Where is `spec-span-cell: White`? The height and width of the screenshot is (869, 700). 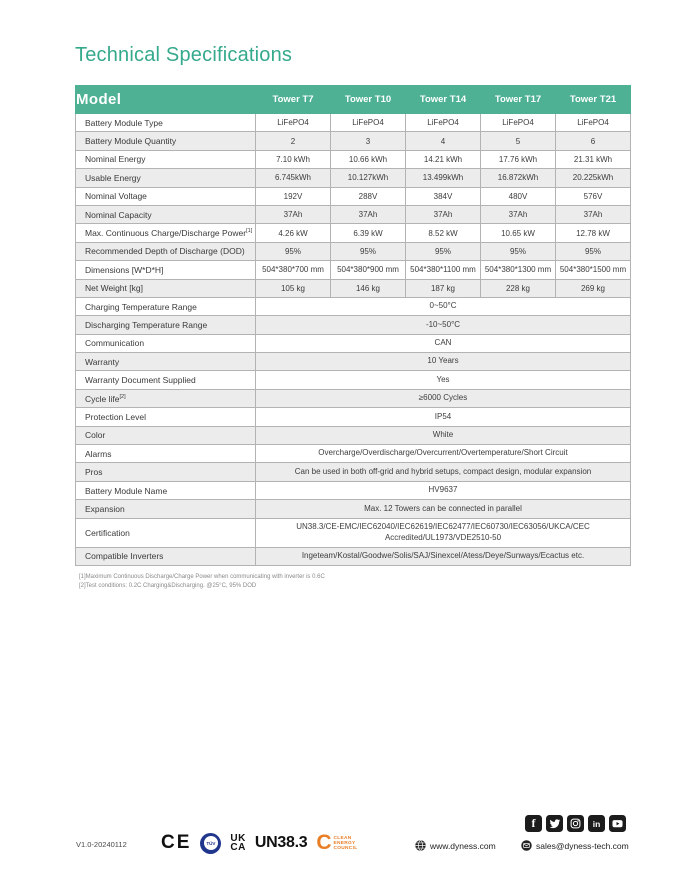
spec-span-cell: White is located at coordinates (443, 435).